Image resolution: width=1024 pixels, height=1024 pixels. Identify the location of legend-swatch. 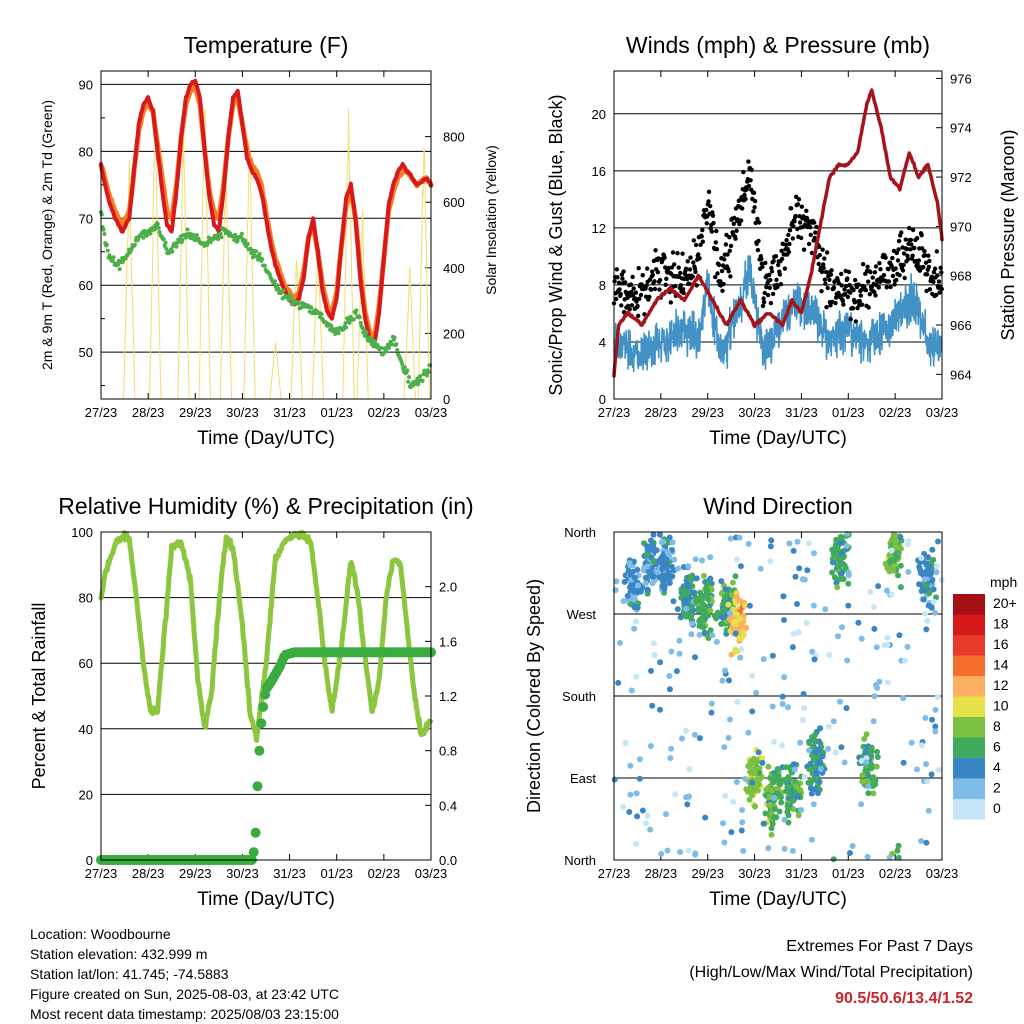
(969, 747).